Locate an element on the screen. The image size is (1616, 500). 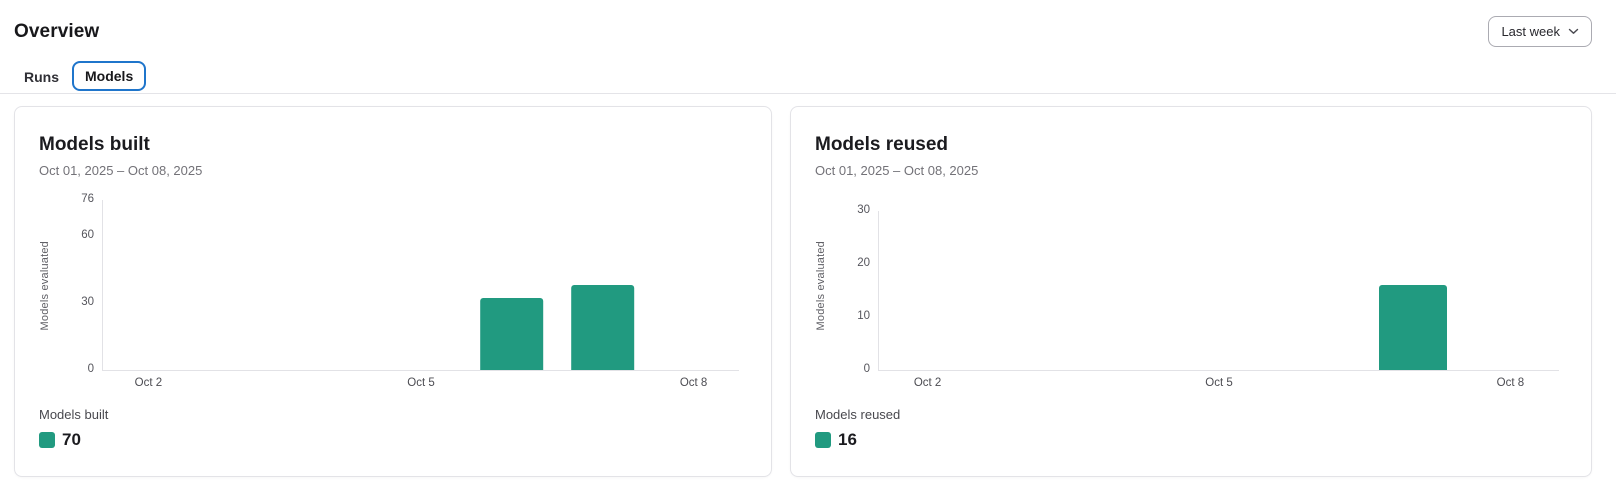
chevron-down-icon is located at coordinates (1573, 31).